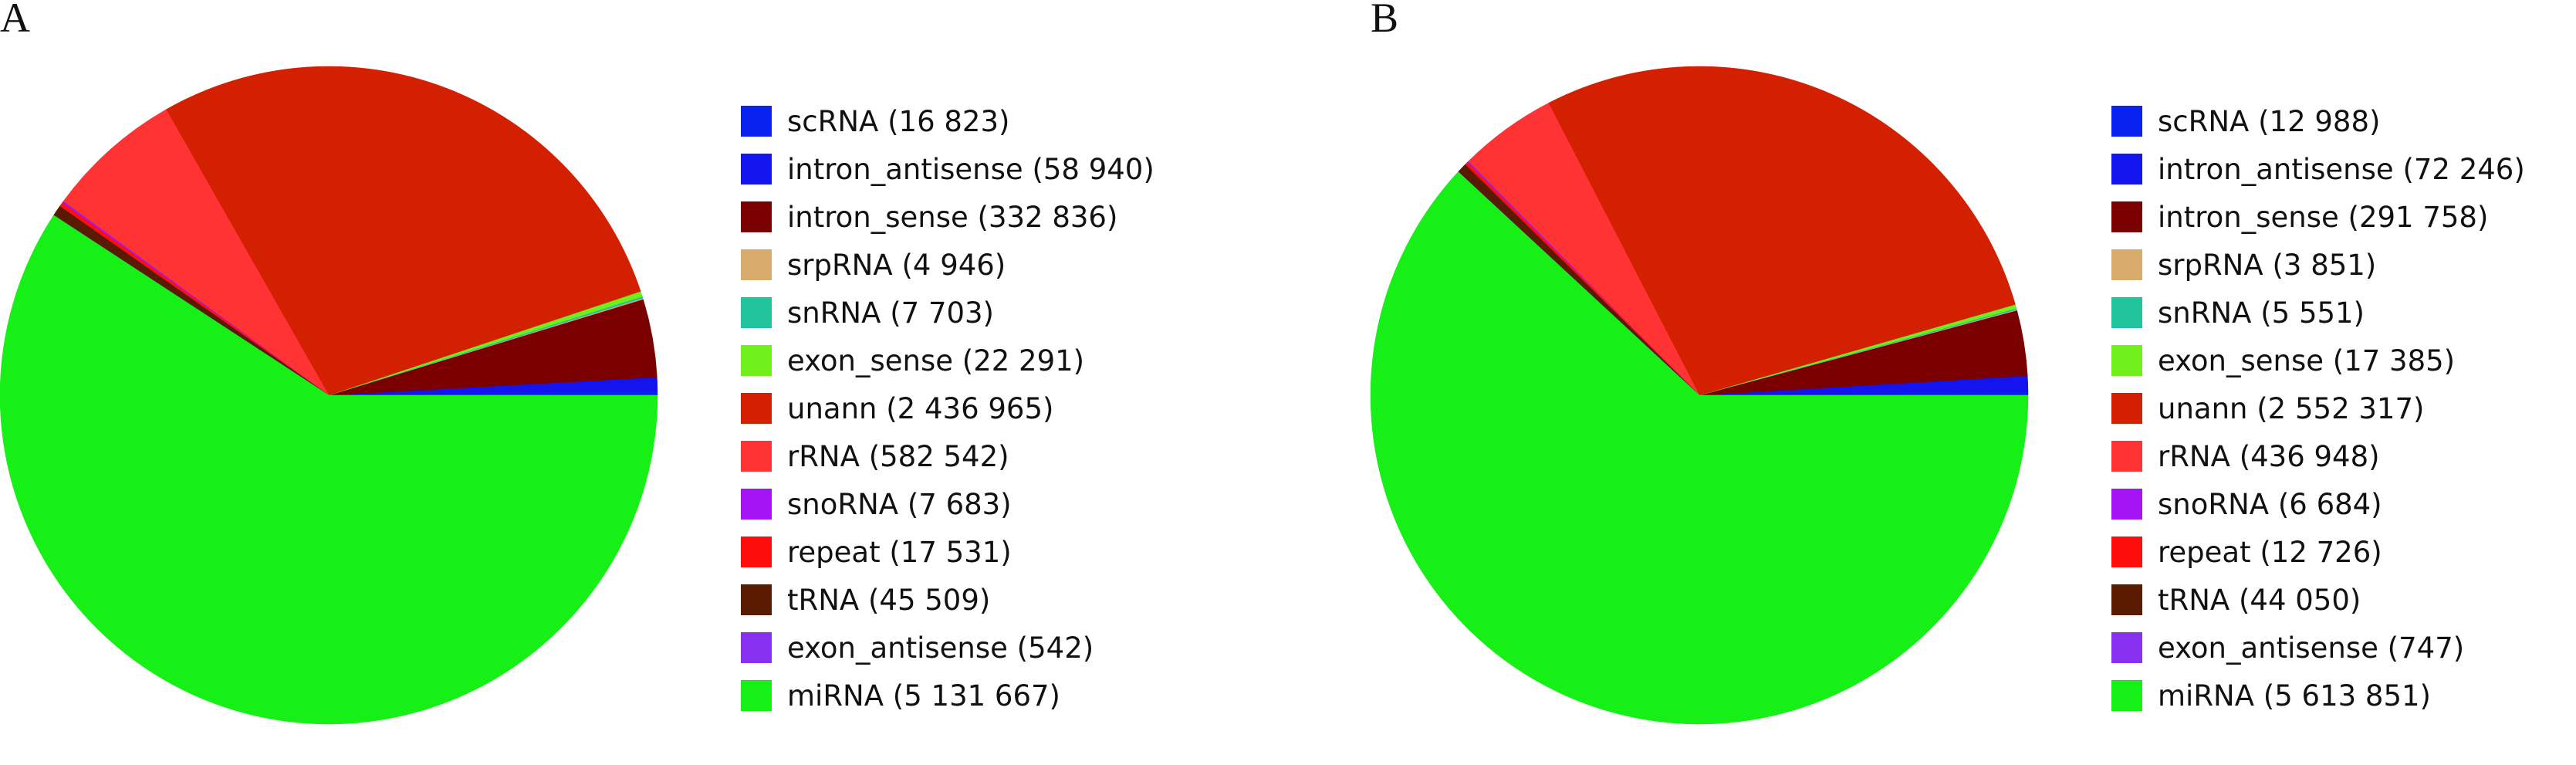  I want to click on legend-count: (332 836), so click(1047, 217).